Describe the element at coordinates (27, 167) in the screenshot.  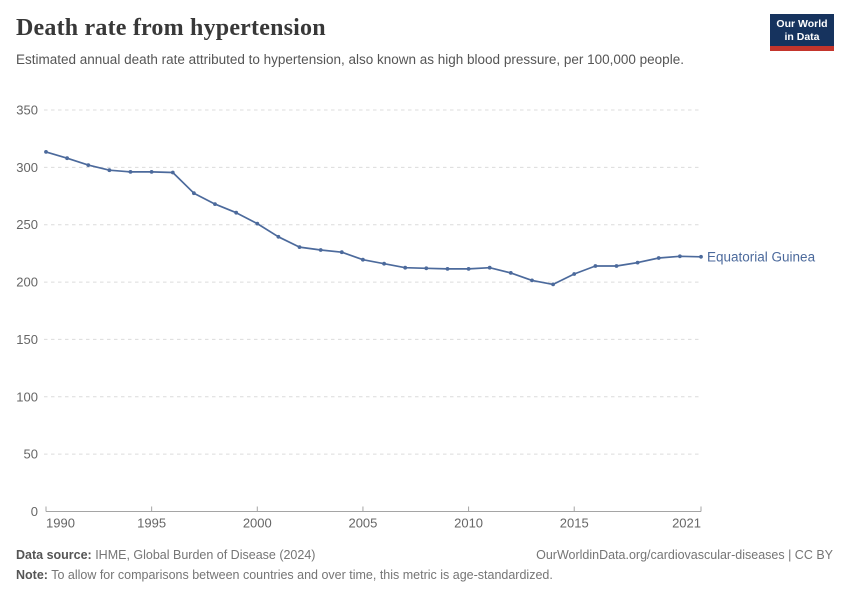
I see `y-tick-label: 300` at that location.